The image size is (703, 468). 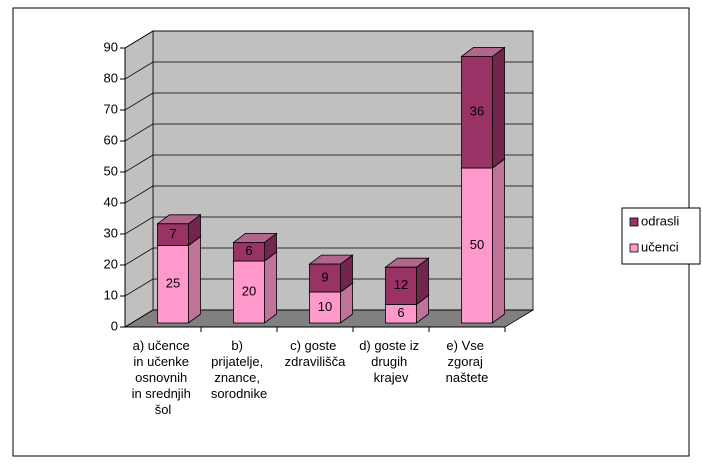 I want to click on legend-label: odrasli, so click(x=660, y=220).